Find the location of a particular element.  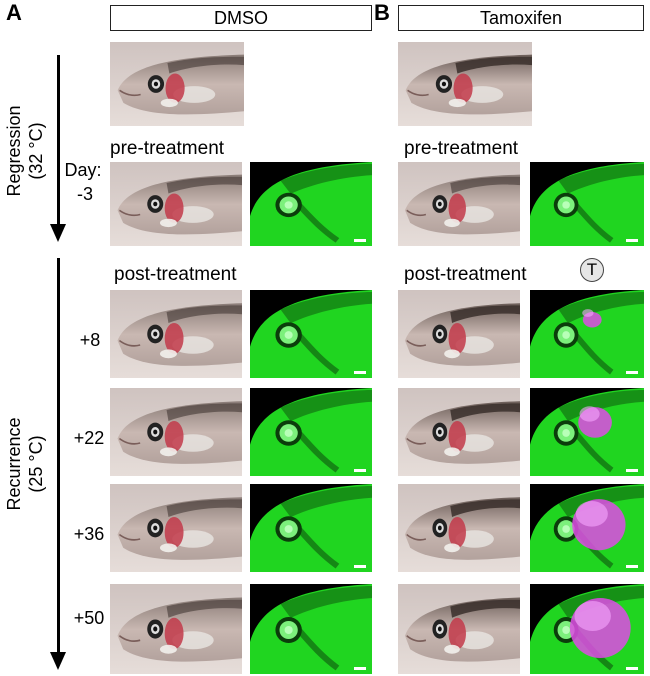

tamoxifen-header: Tamoxifen is located at coordinates (521, 18).